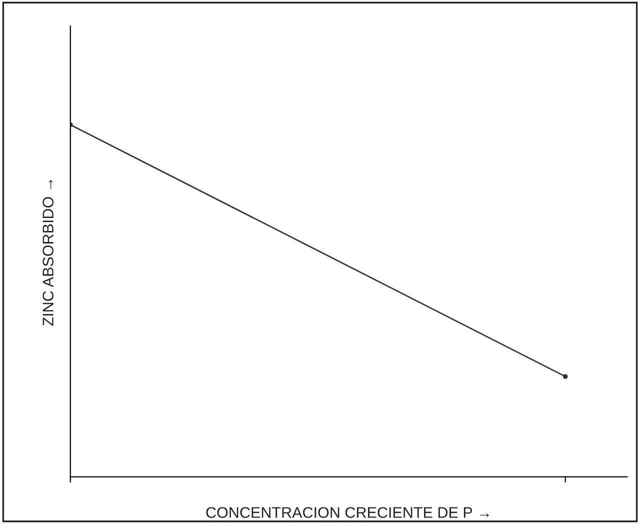  Describe the element at coordinates (48, 253) in the screenshot. I see `y-axis-title: ZINC ABSORBIDO →` at that location.